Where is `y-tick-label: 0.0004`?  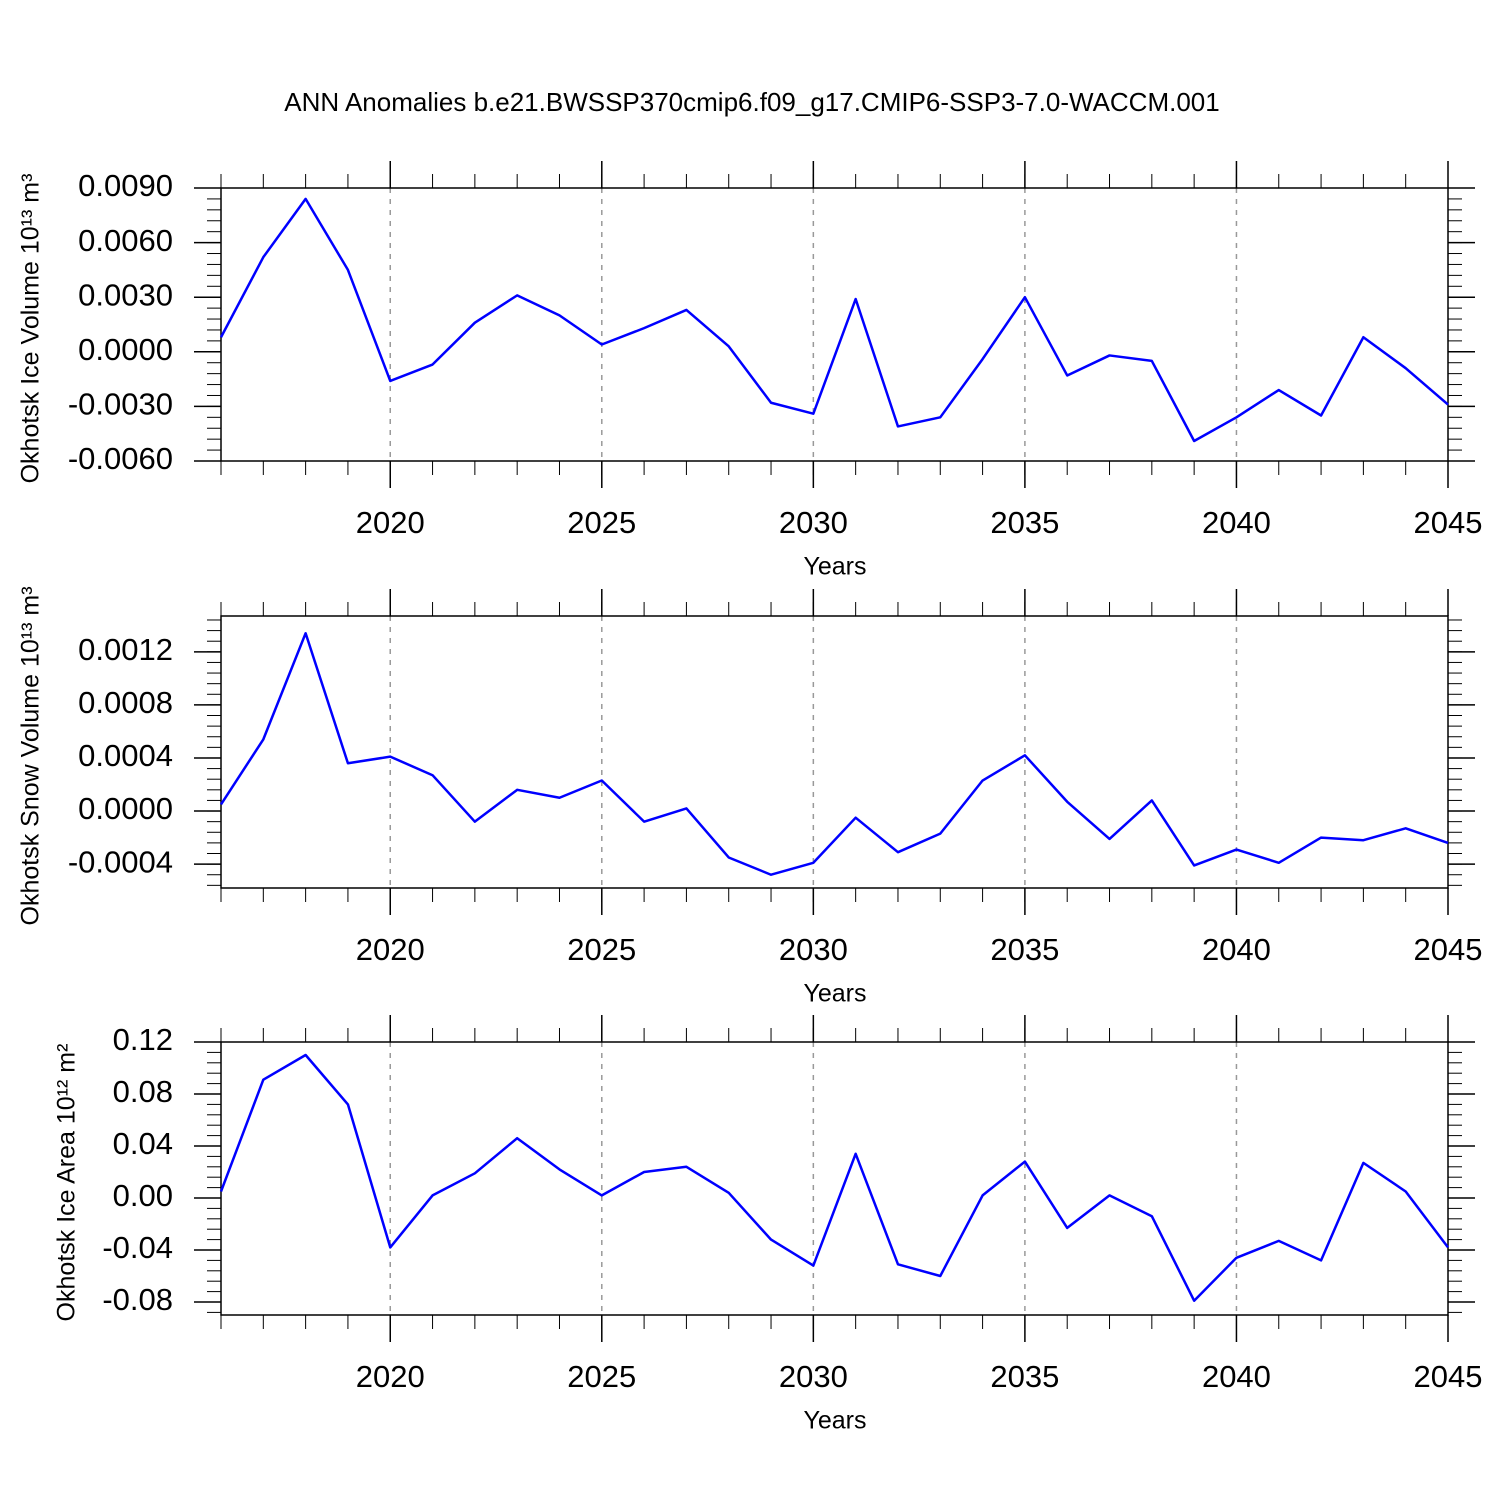 y-tick-label: 0.0004 is located at coordinates (125, 755).